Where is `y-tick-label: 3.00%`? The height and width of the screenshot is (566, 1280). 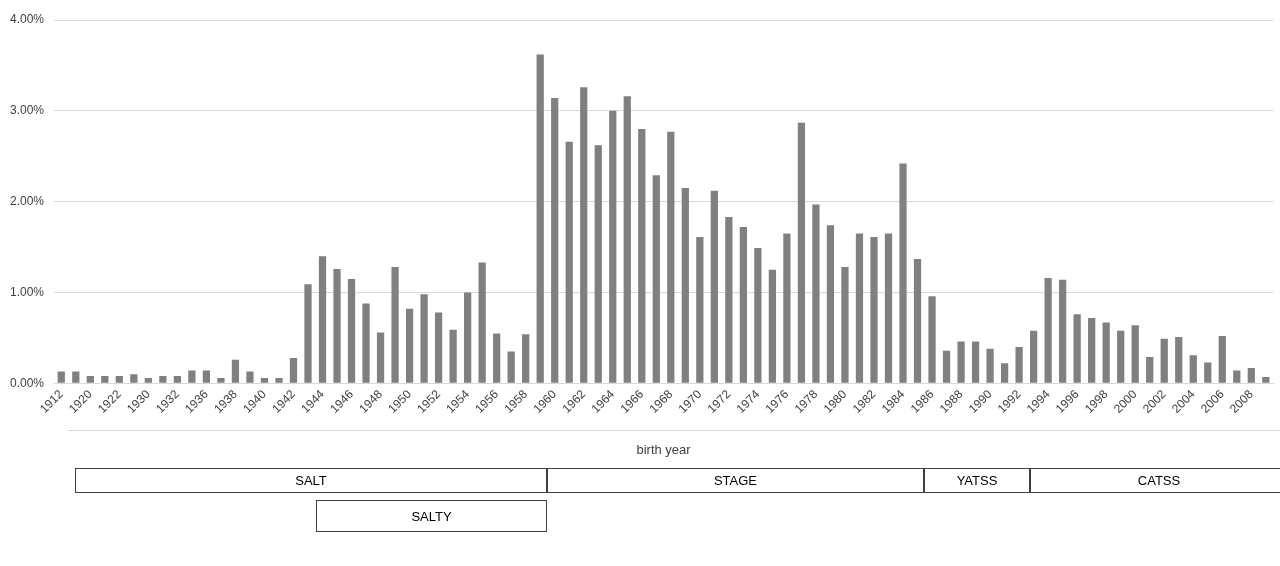 y-tick-label: 3.00% is located at coordinates (27, 110).